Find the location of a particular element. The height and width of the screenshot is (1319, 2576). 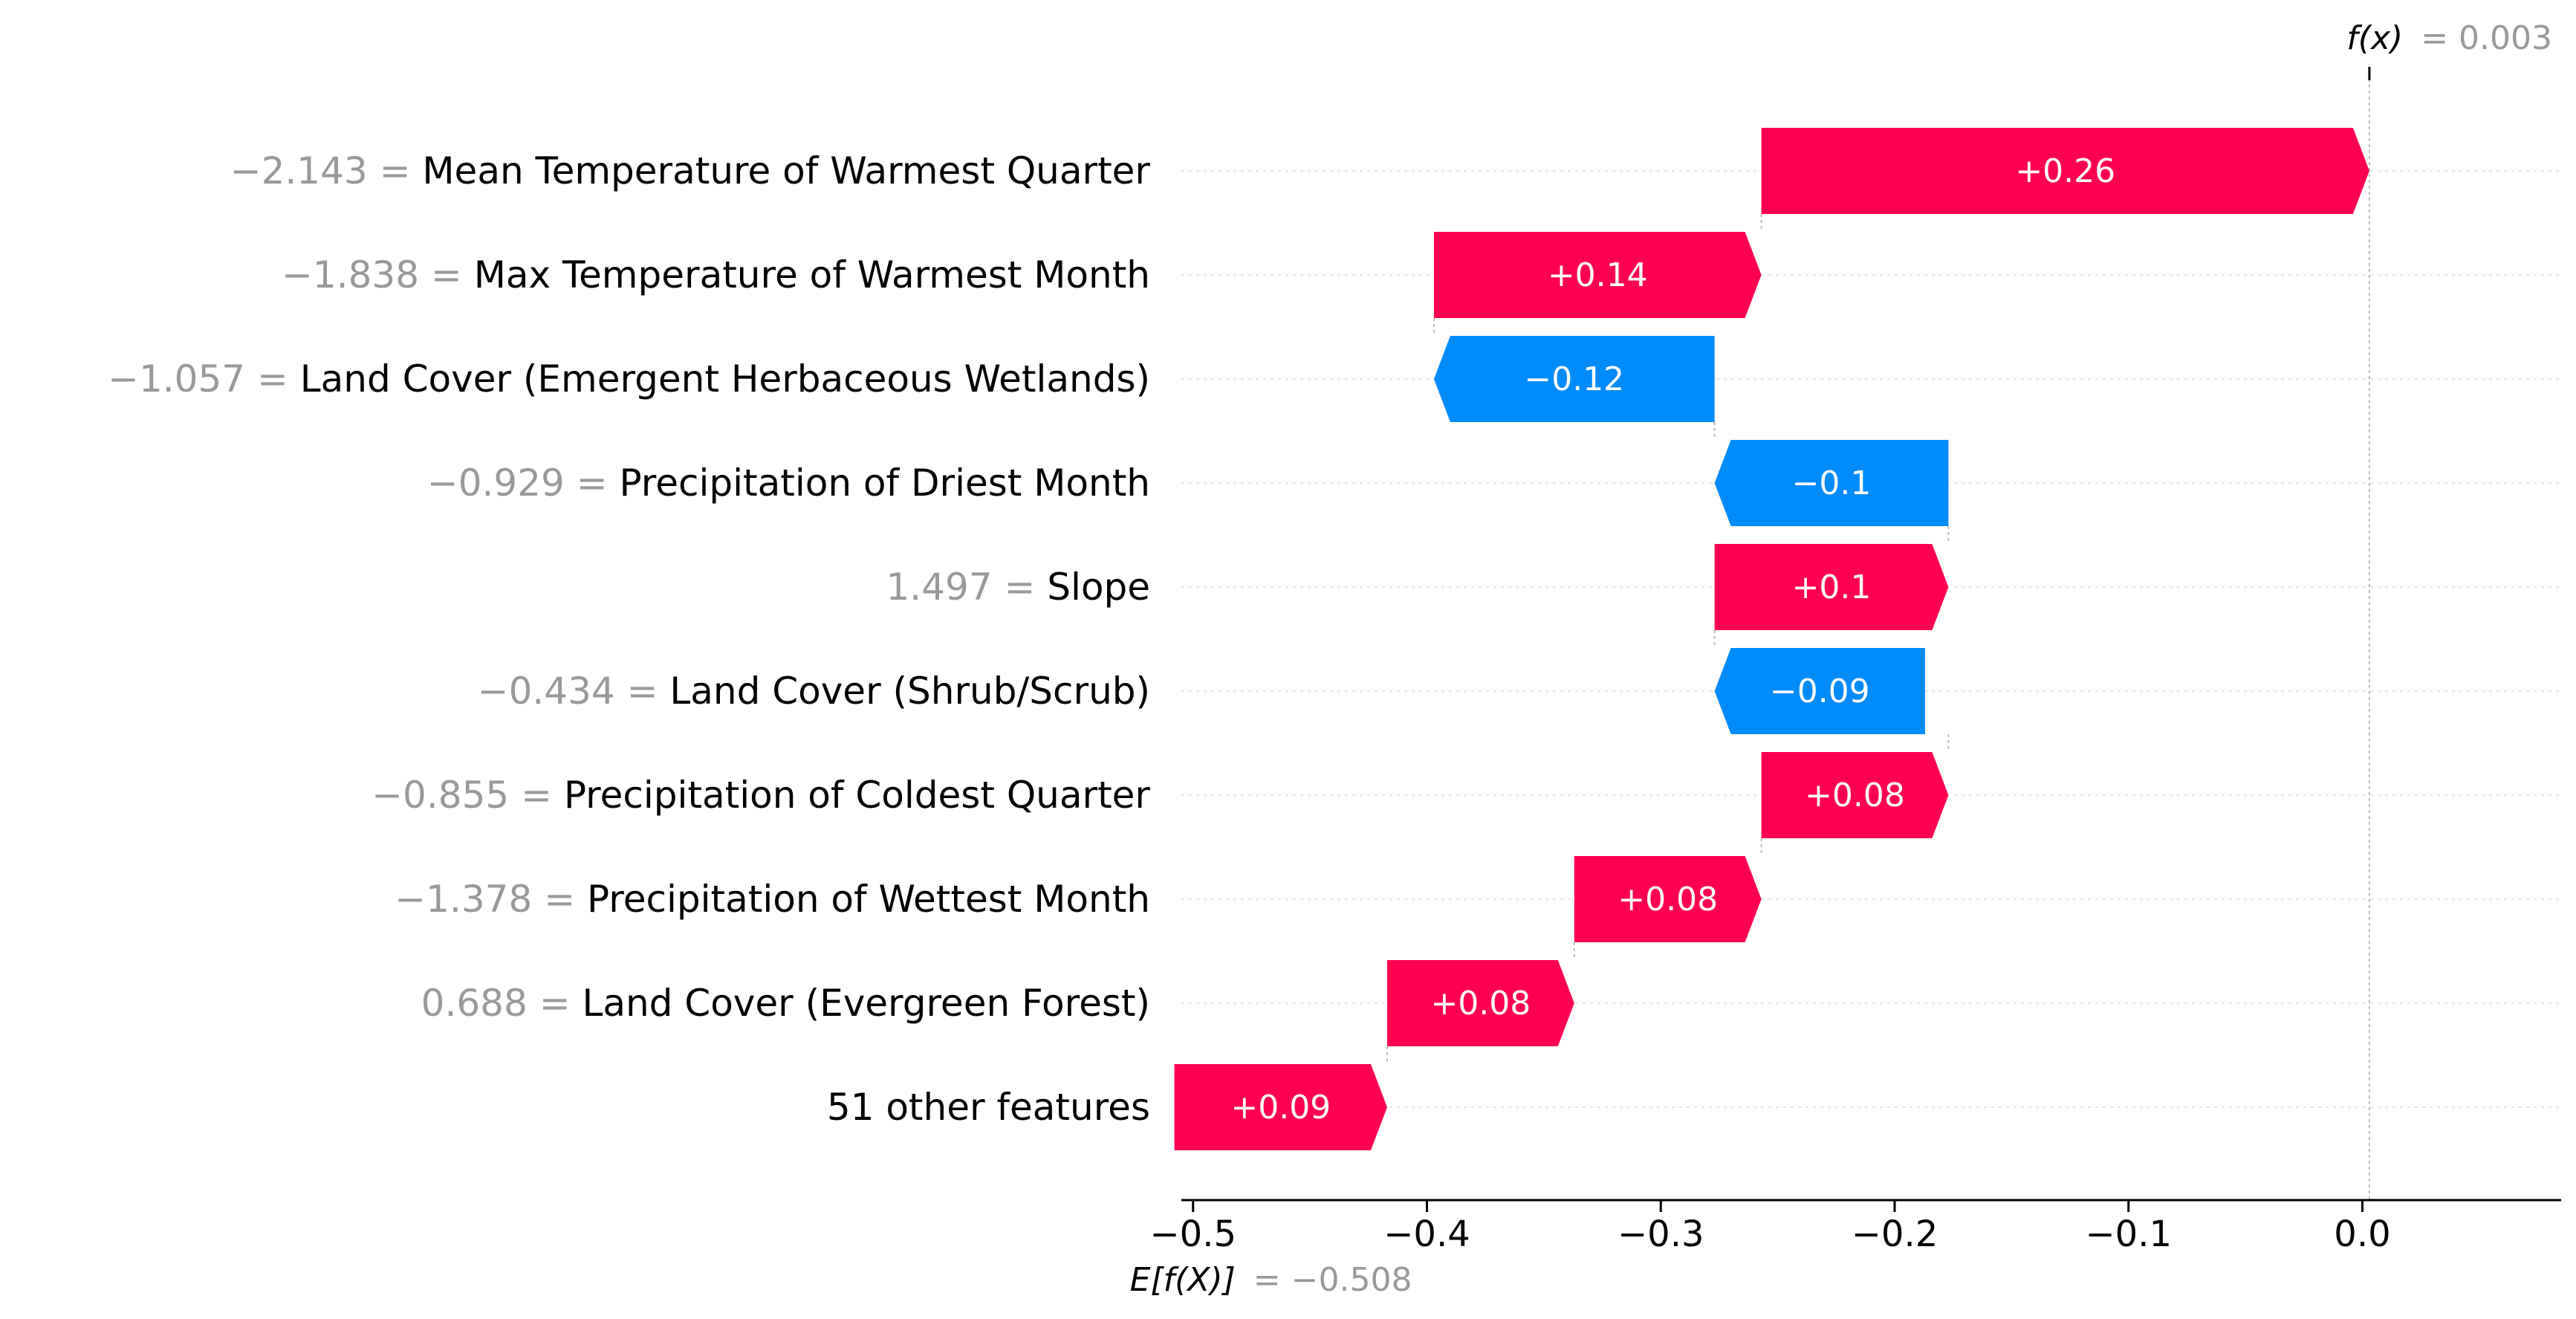

feature-name: Land Cover (Evergreen Forest) is located at coordinates (866, 1004).